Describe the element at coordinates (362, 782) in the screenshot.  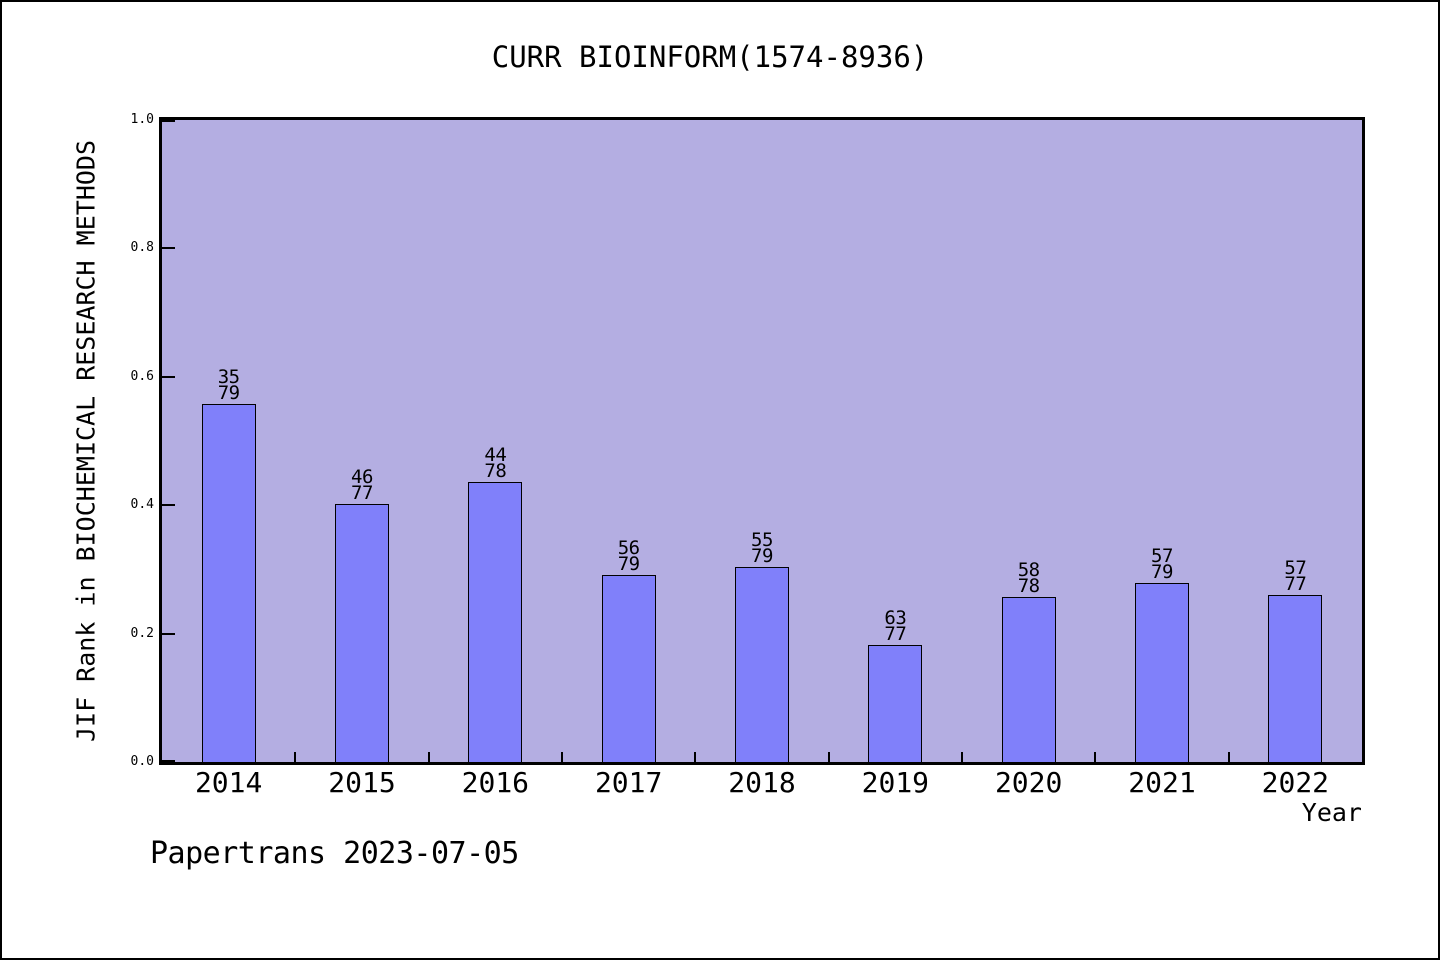
I see `x-tick-label-2015: 2015` at that location.